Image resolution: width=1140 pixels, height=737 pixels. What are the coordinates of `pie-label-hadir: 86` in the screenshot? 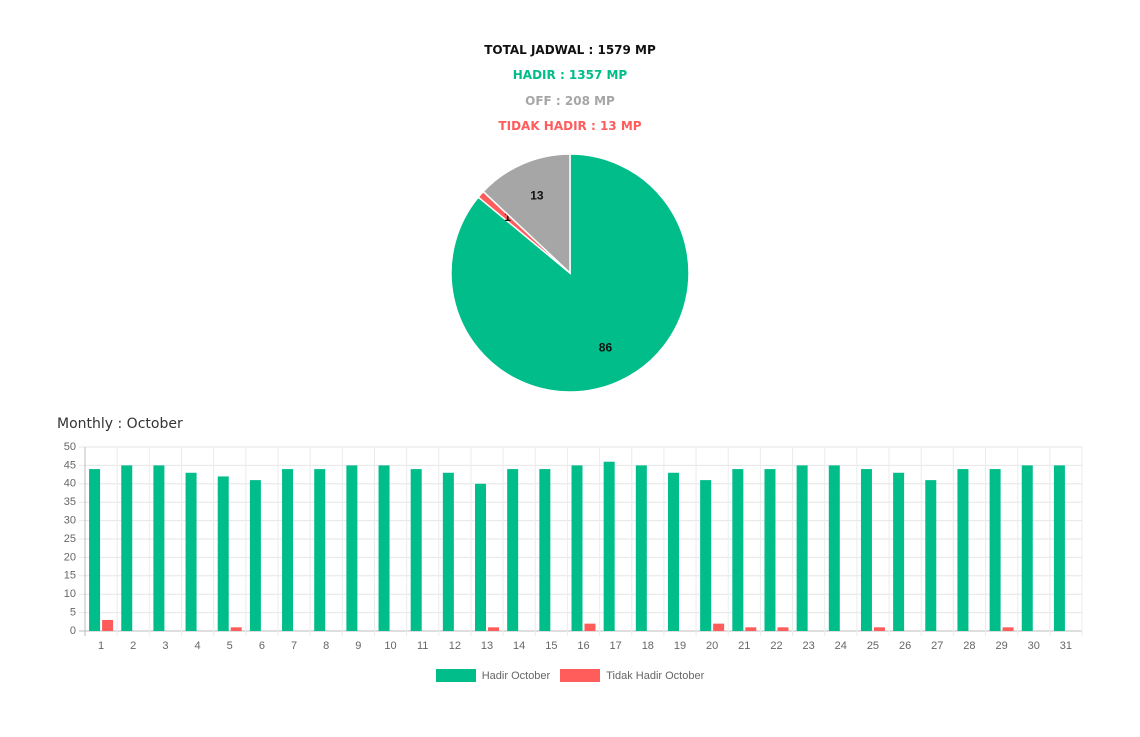 It's located at (606, 348).